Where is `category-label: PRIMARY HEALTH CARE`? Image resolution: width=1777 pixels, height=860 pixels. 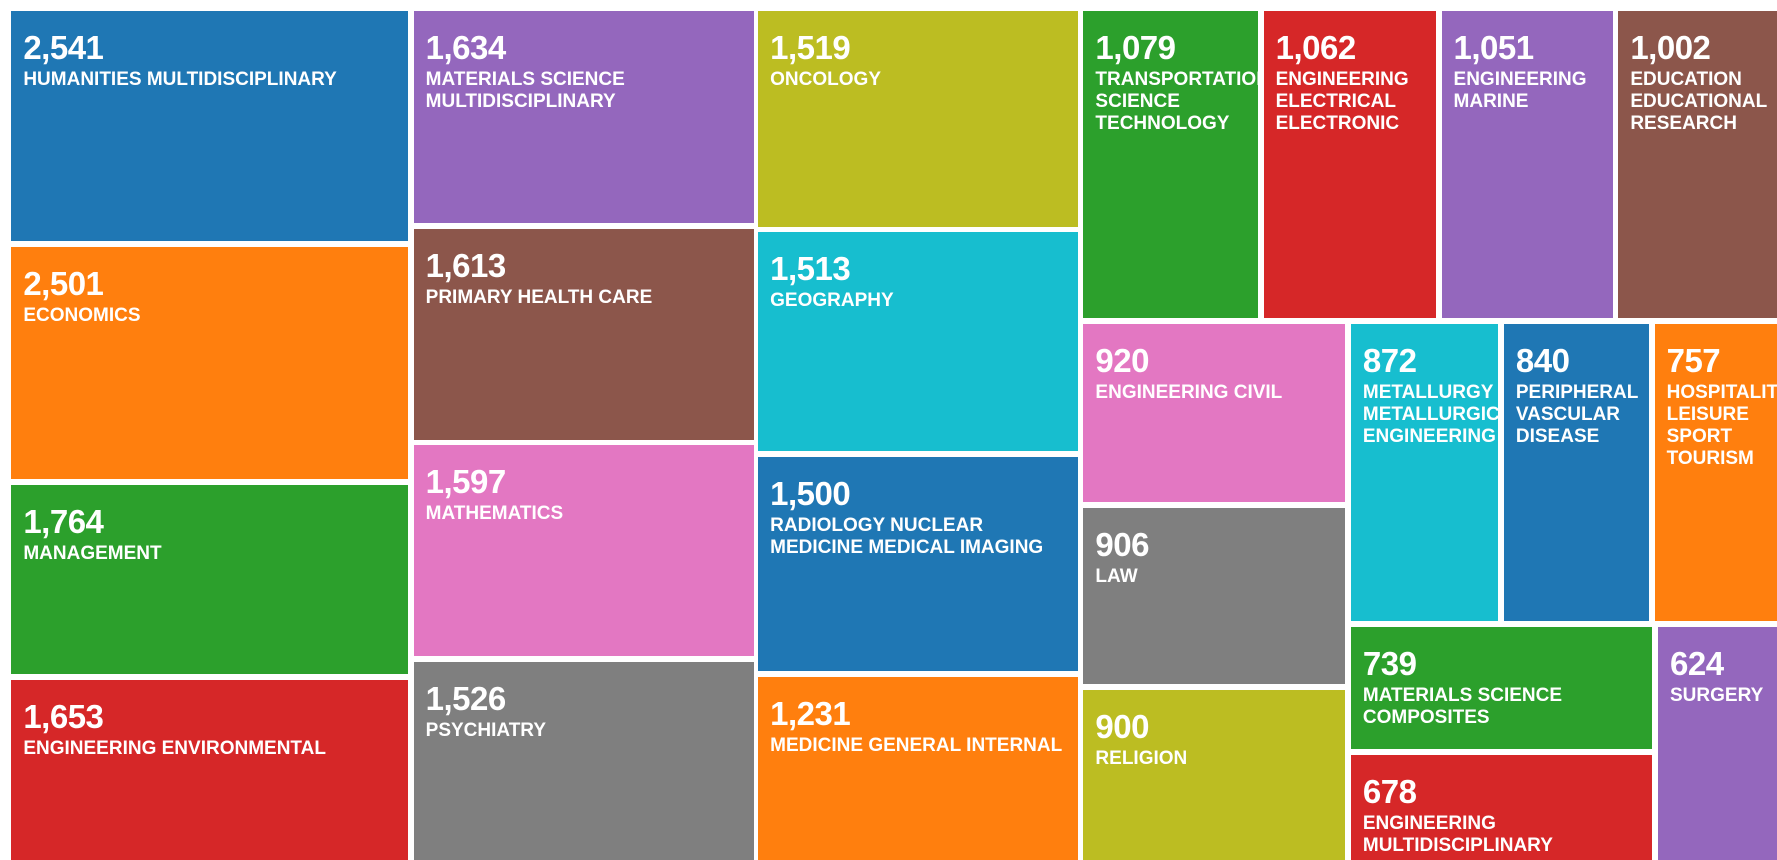 category-label: PRIMARY HEALTH CARE is located at coordinates (539, 297).